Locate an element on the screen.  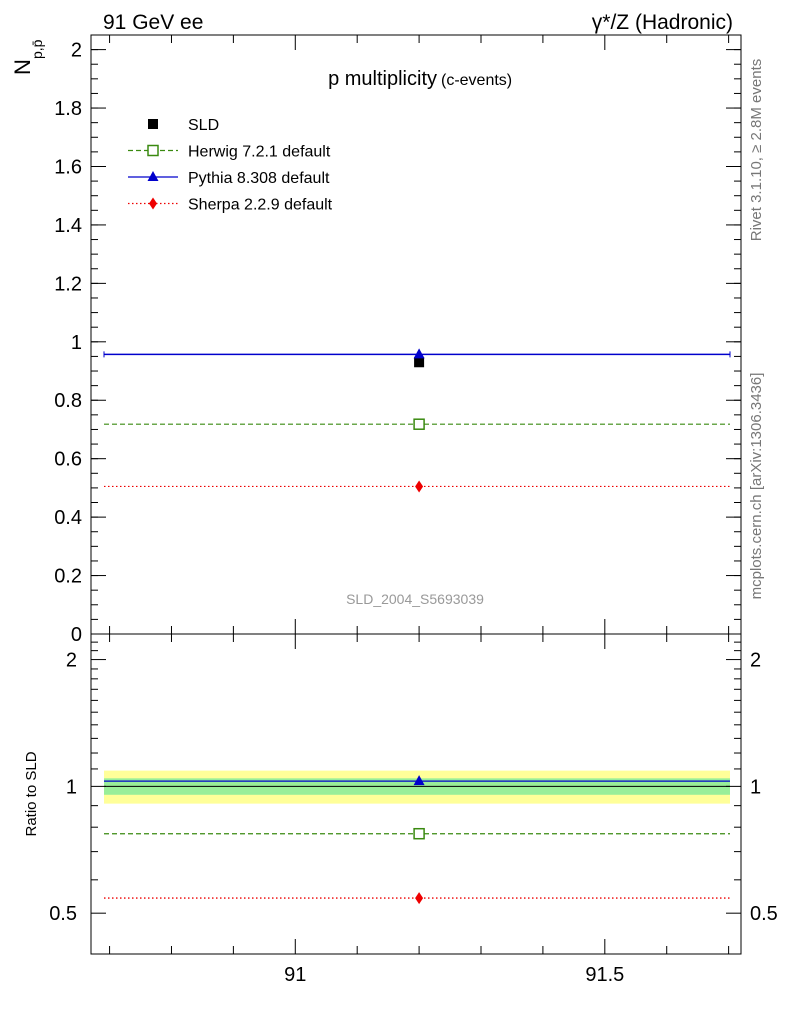
main-y-tick-label: 0.6 is located at coordinates (68, 460).